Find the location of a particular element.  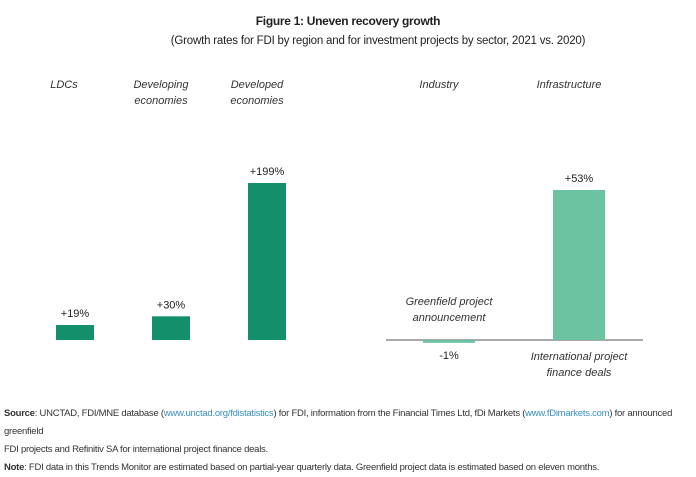

data-label: -1% is located at coordinates (449, 356).